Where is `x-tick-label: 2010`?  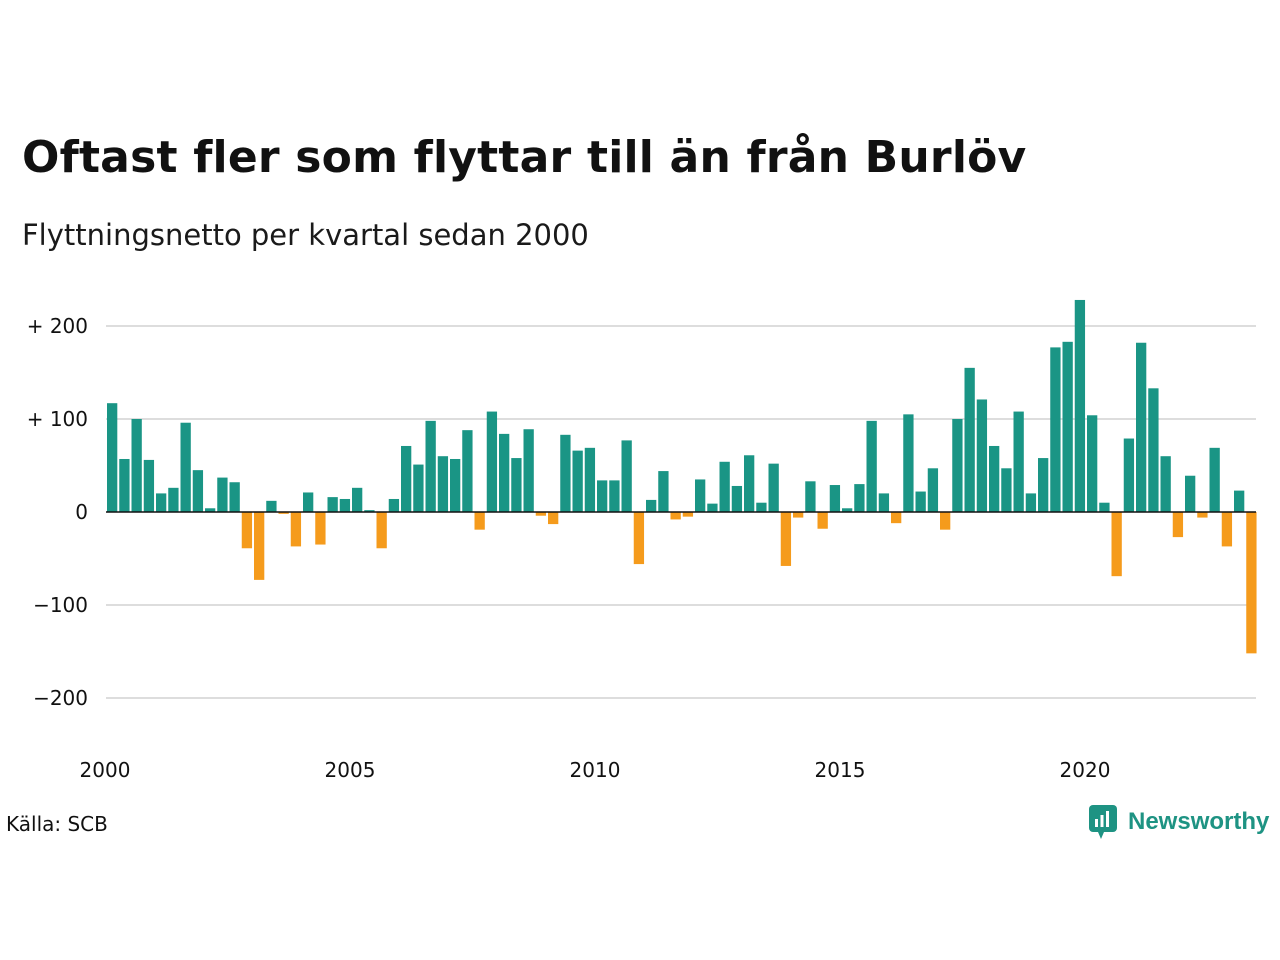
x-tick-label: 2010 is located at coordinates (595, 770).